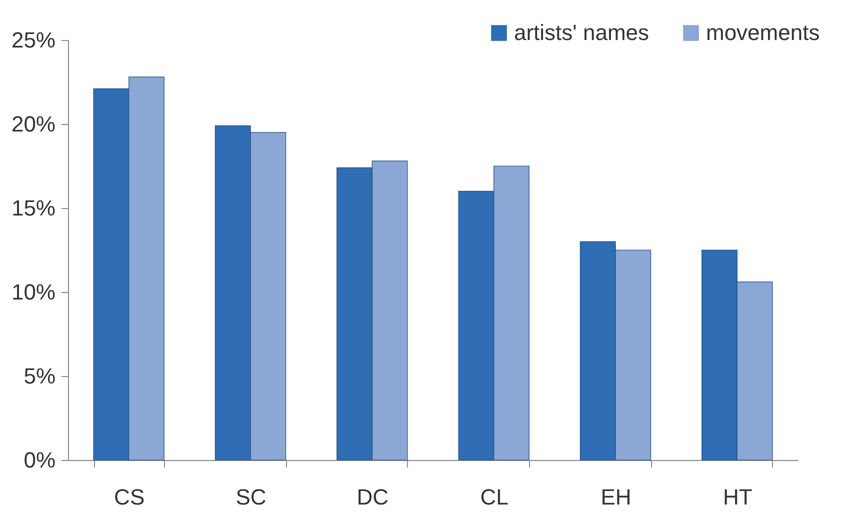 The width and height of the screenshot is (864, 520). I want to click on x-tick-label: CS, so click(129, 497).